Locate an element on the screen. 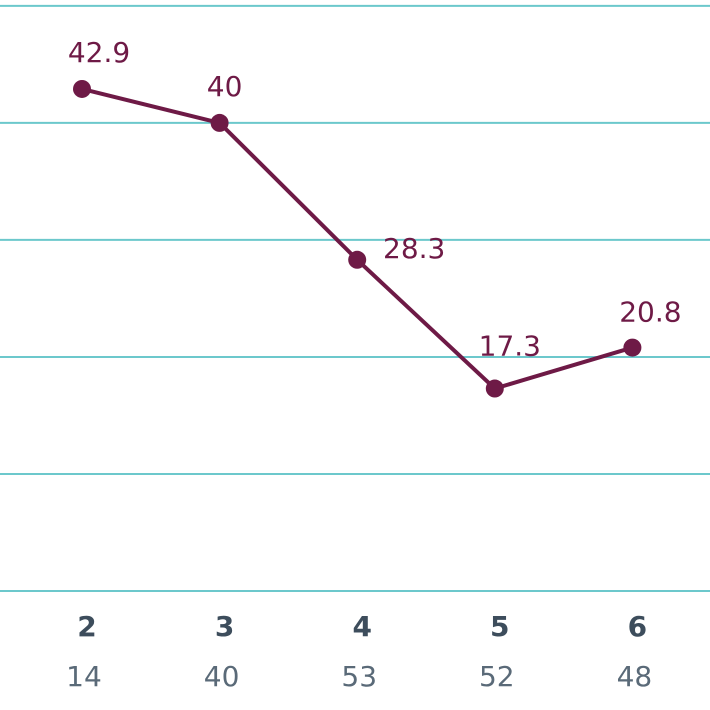 This screenshot has width=710, height=710. x-tick-label: 4 is located at coordinates (361, 626).